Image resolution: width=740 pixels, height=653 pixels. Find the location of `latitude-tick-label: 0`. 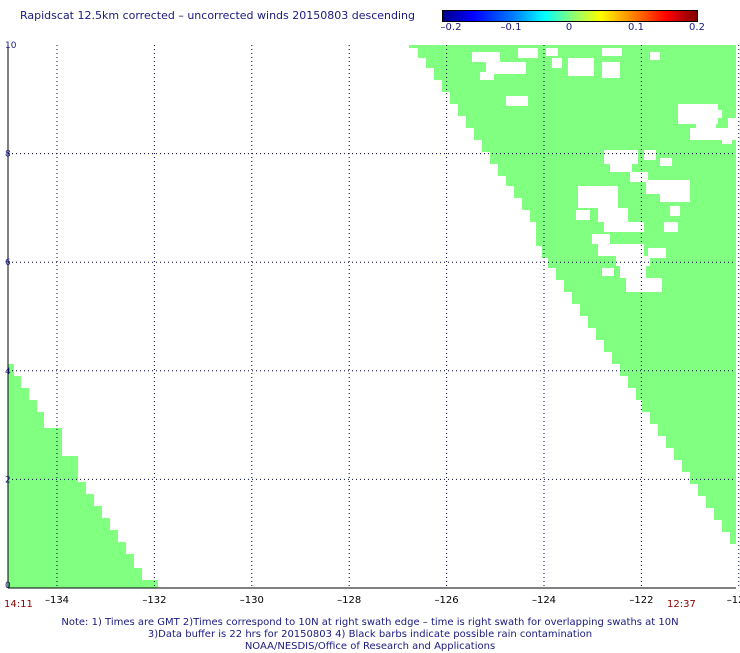

latitude-tick-label: 0 is located at coordinates (8, 586).